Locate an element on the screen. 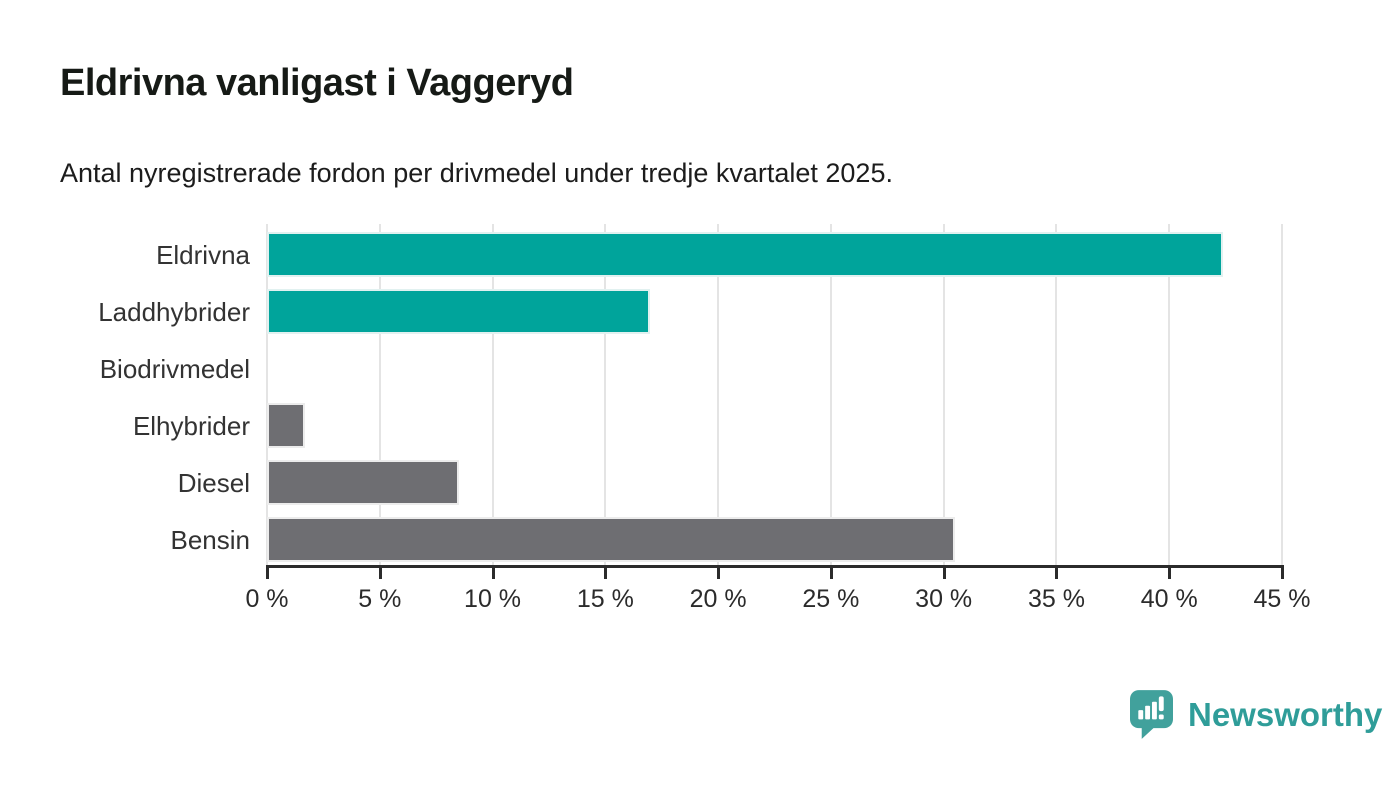 Image resolution: width=1400 pixels, height=793 pixels. newsworthy-logo-text: Newsworthy is located at coordinates (1285, 714).